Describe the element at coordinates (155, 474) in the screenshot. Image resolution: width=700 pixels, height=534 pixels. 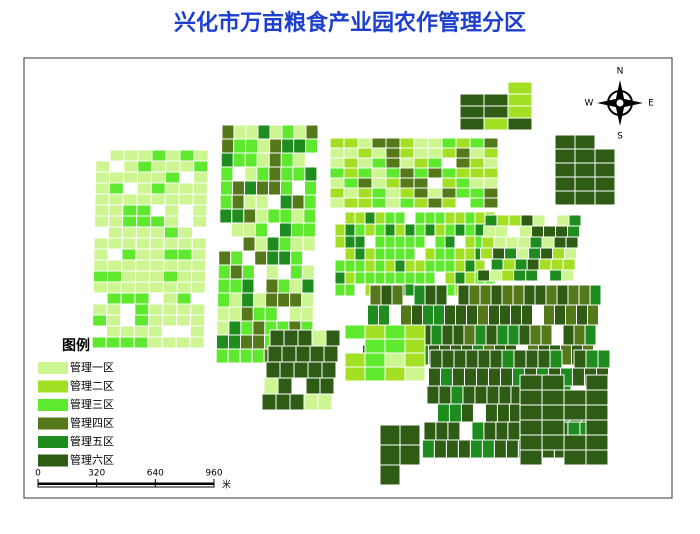
I see `scale-label: 640` at that location.